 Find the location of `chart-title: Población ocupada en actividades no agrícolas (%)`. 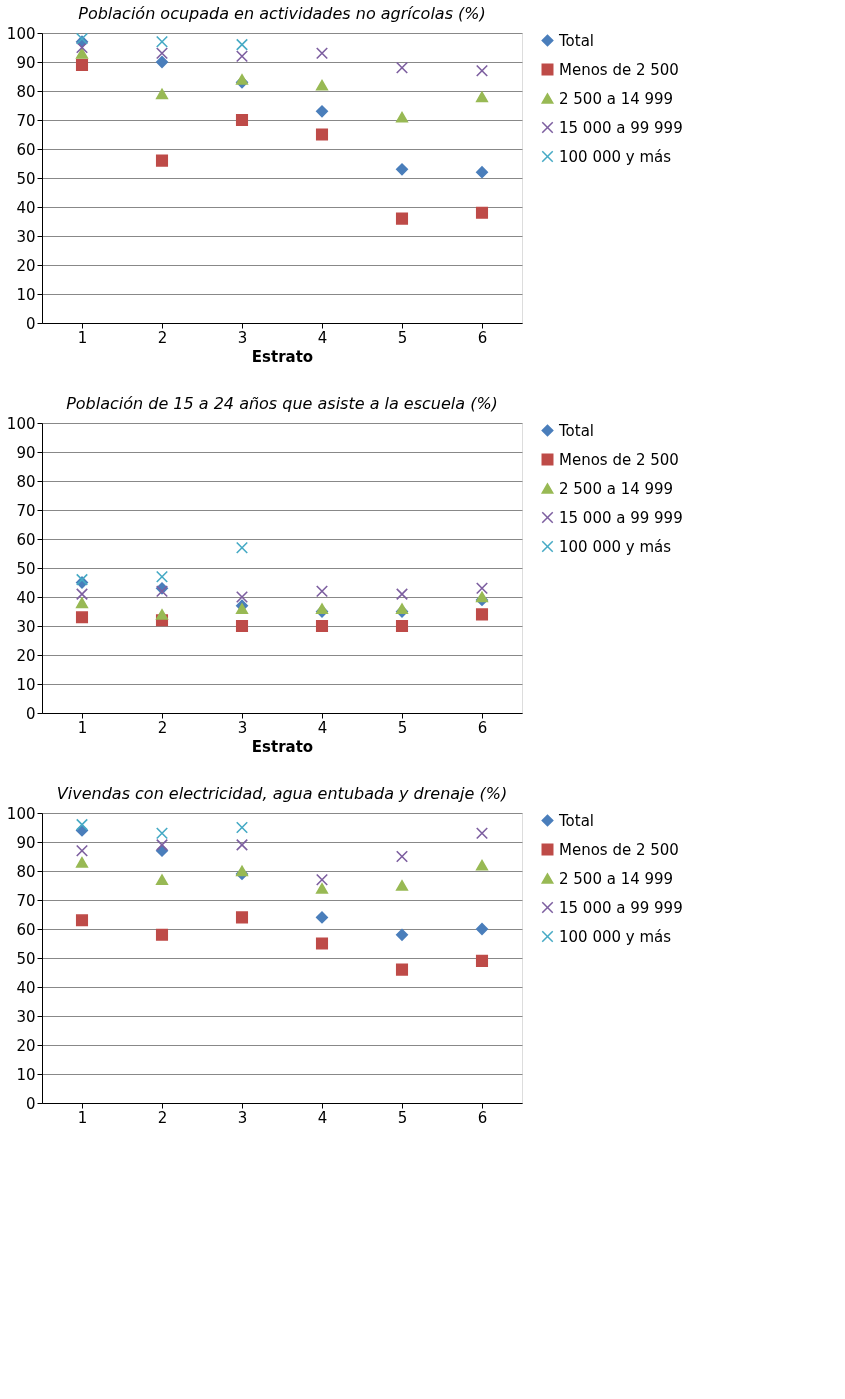

chart-title: Población ocupada en actividades no agrícolas (%) is located at coordinates (282, 13).